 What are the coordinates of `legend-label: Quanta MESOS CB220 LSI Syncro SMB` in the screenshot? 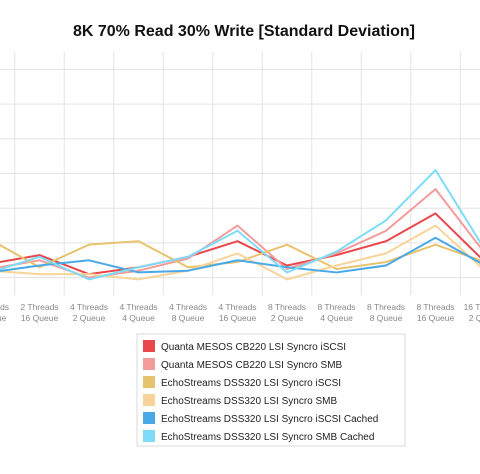 It's located at (252, 365).